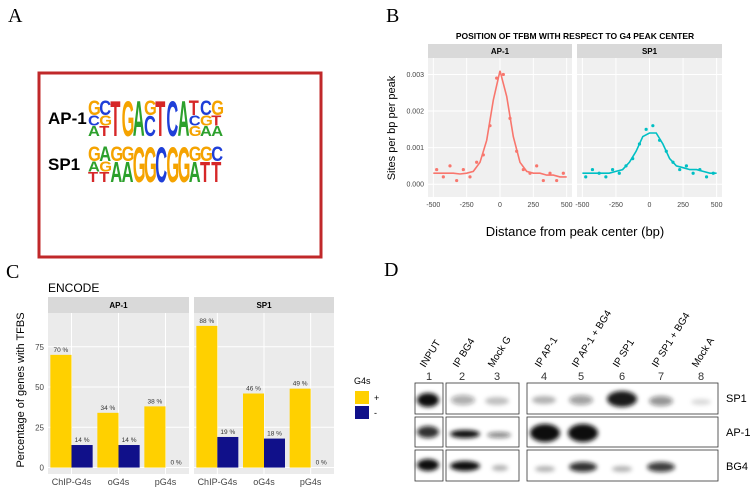 This screenshot has height=491, width=750. I want to click on panel-label: A, so click(15, 16).